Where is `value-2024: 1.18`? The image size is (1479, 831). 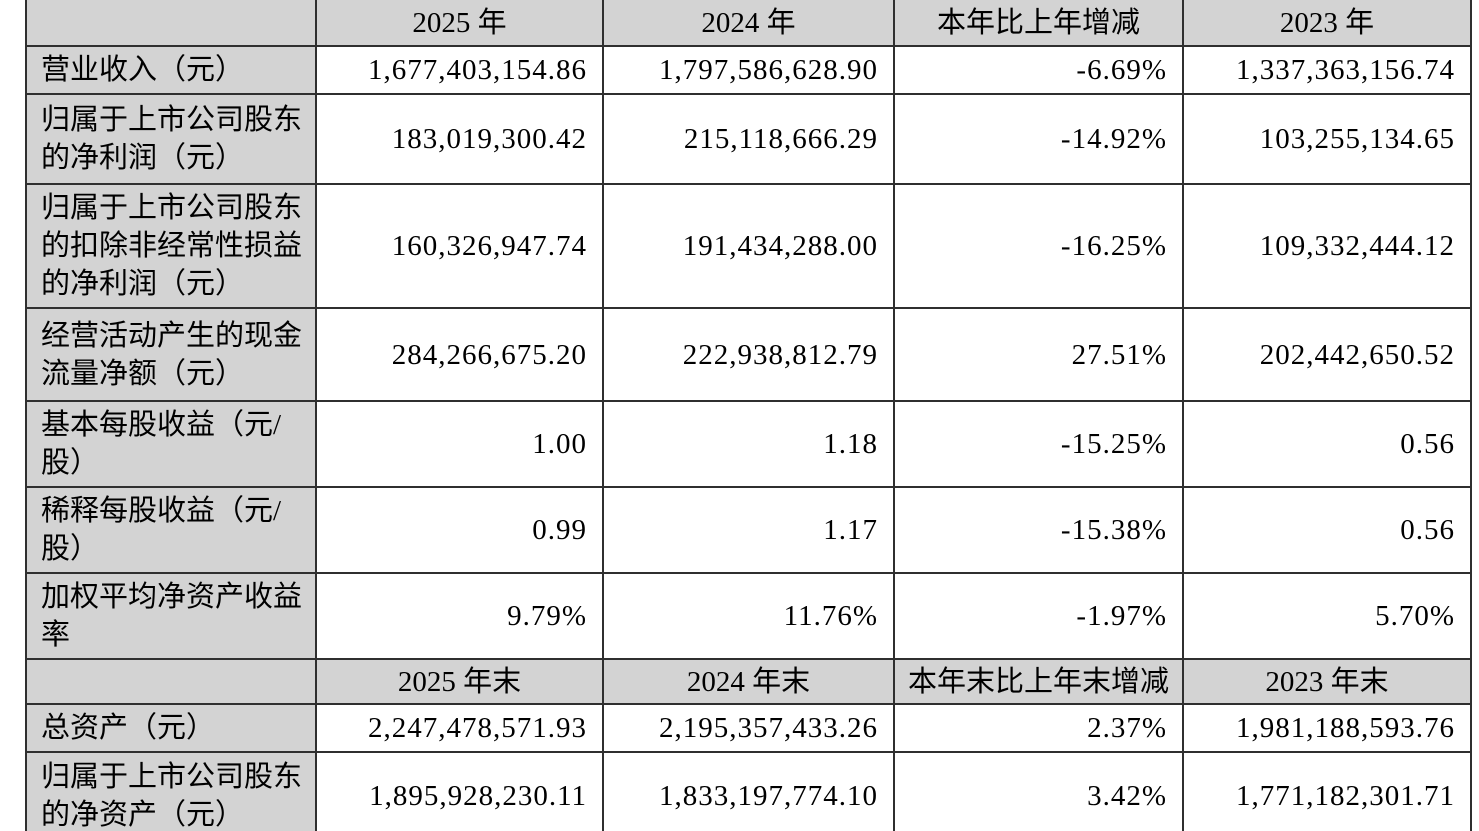 value-2024: 1.18 is located at coordinates (748, 444).